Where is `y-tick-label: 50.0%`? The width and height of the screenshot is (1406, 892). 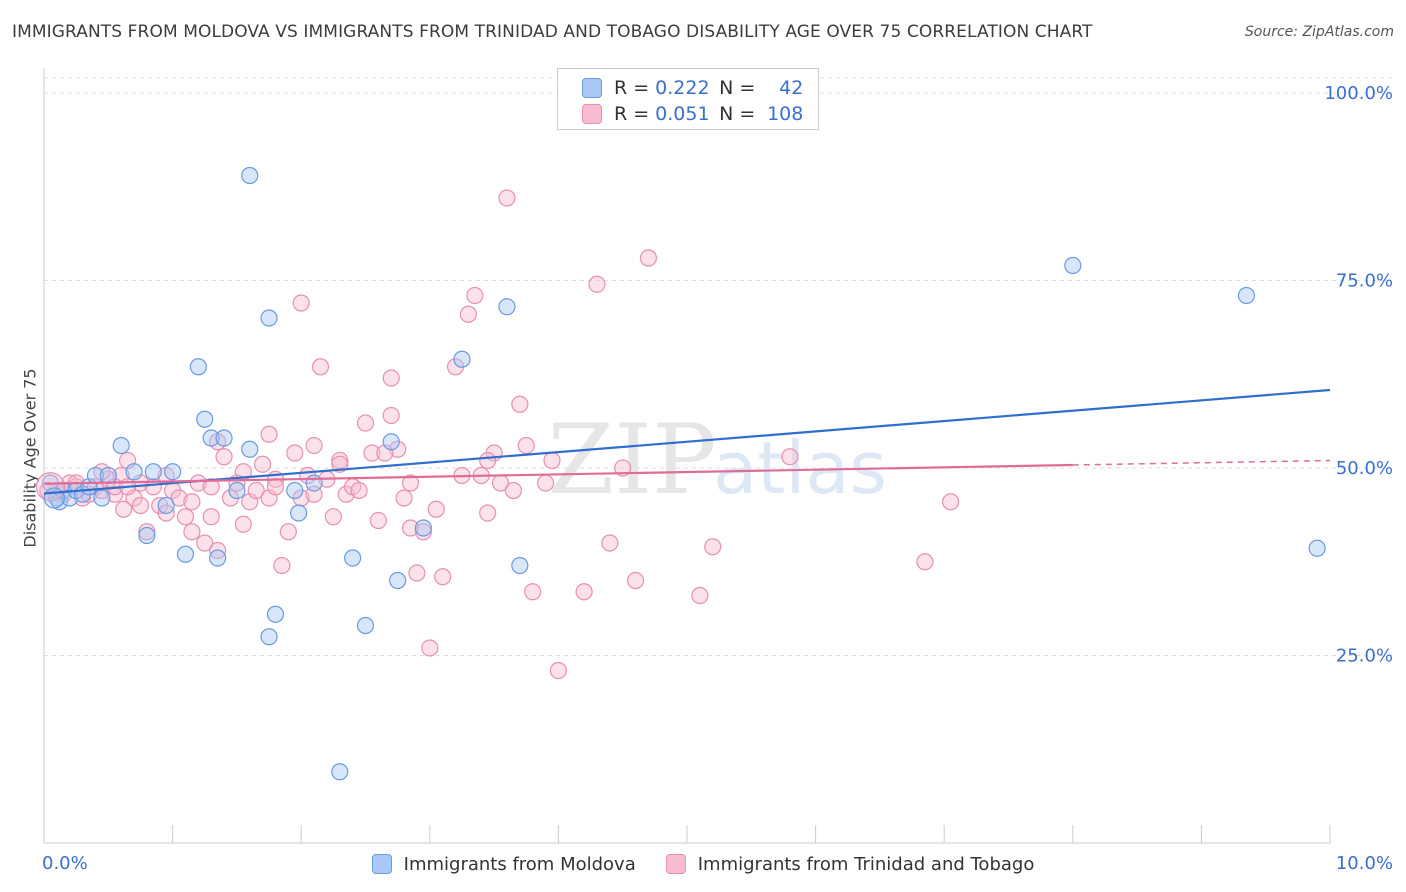
y-tick-label: 50.0% is located at coordinates (1364, 468).